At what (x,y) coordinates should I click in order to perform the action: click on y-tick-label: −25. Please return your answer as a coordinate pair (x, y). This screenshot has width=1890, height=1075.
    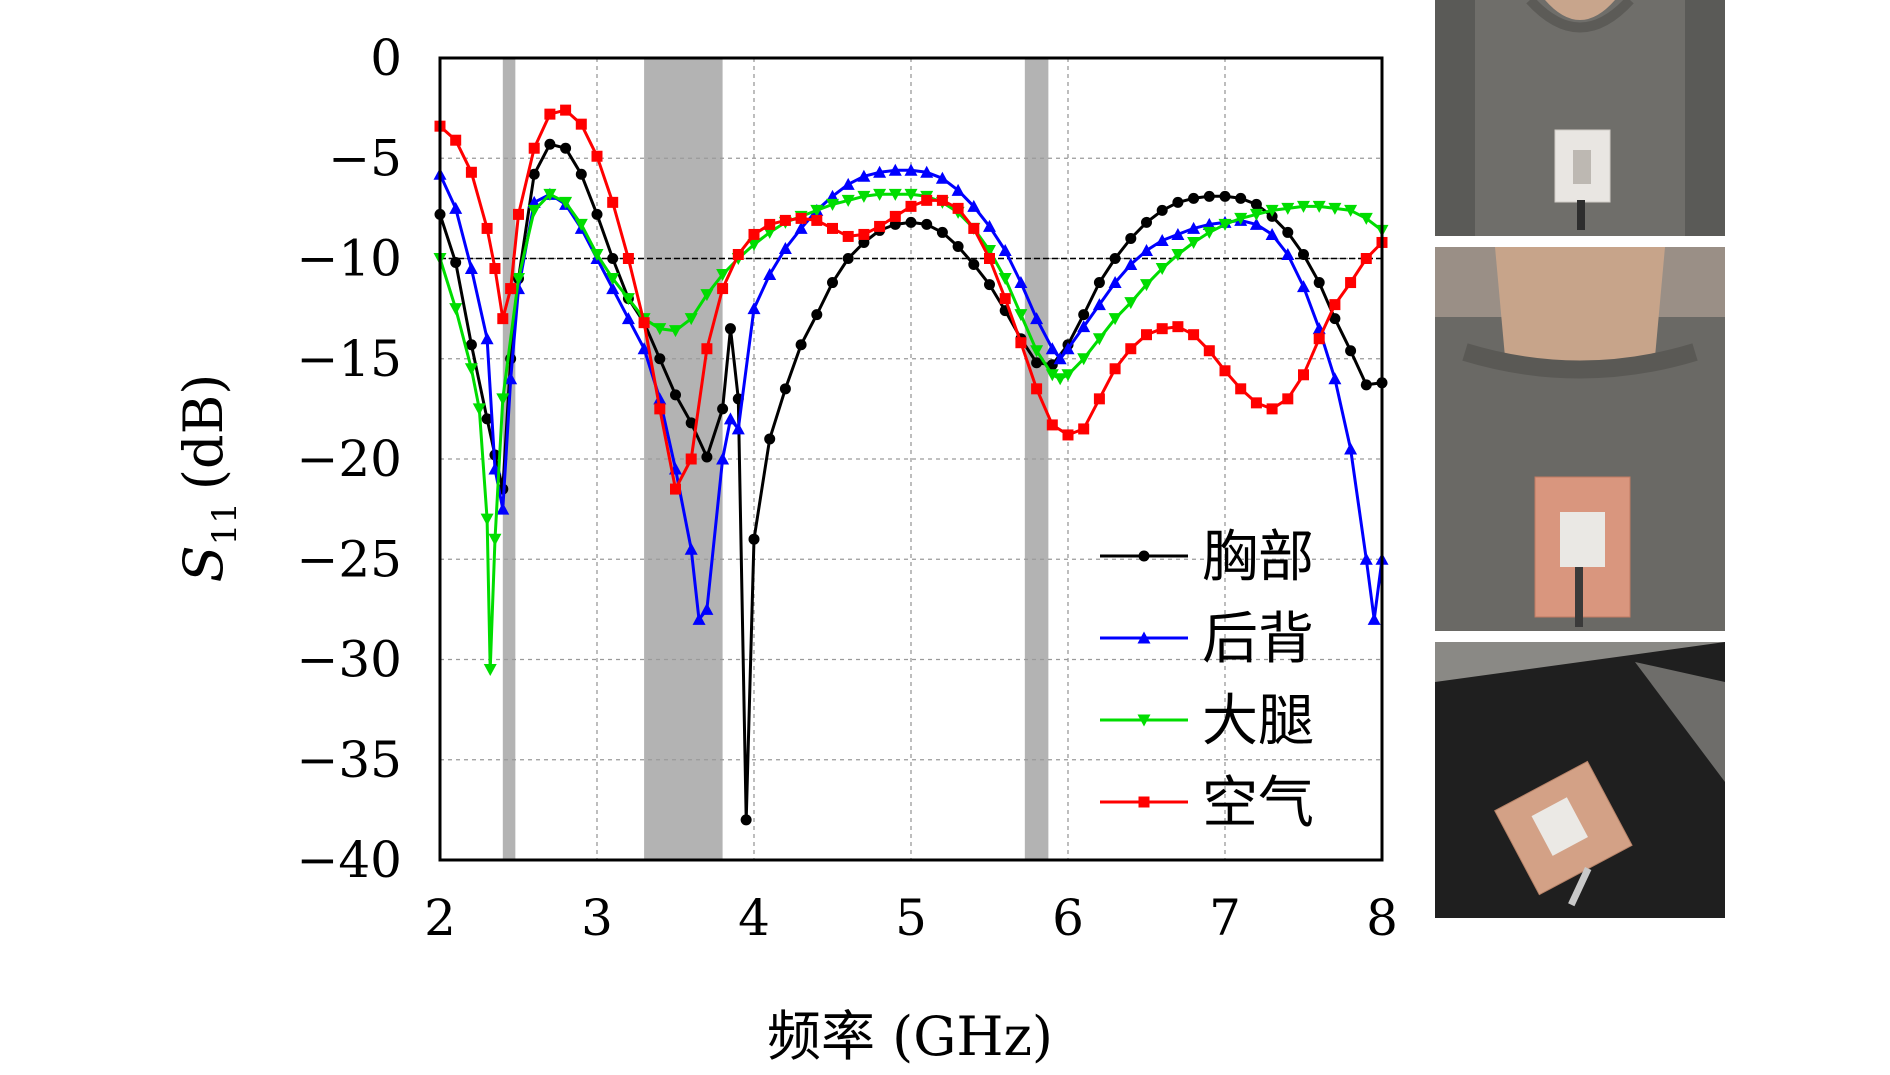
    Looking at the image, I should click on (349, 559).